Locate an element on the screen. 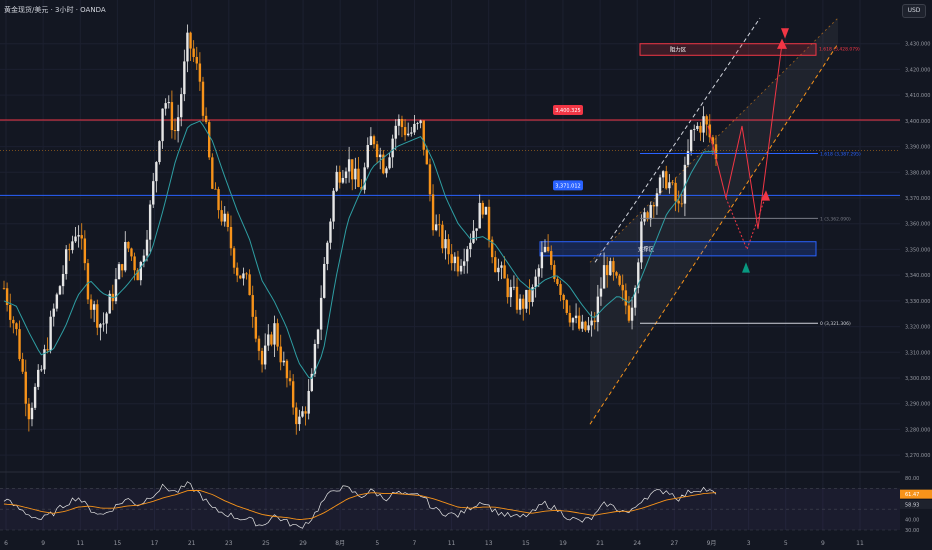 This screenshot has height=550, width=932. time-tick-label: 24 is located at coordinates (637, 543).